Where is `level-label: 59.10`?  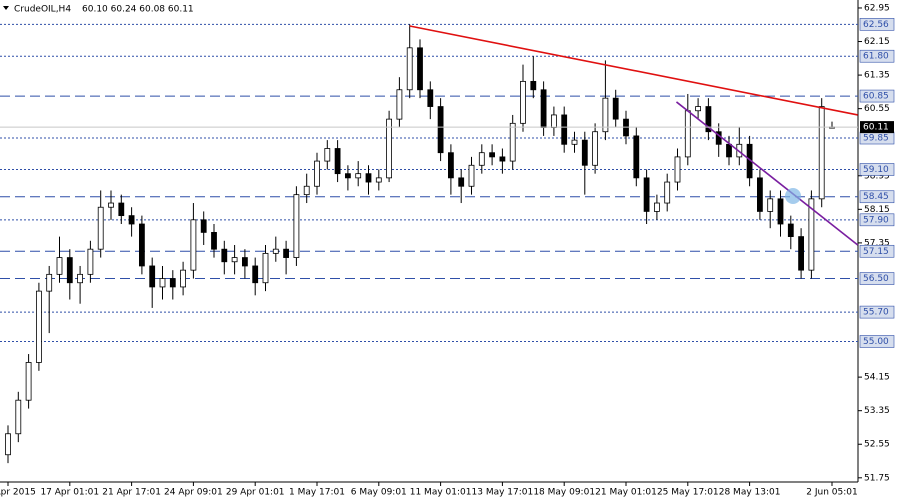
level-label: 59.10 is located at coordinates (876, 170).